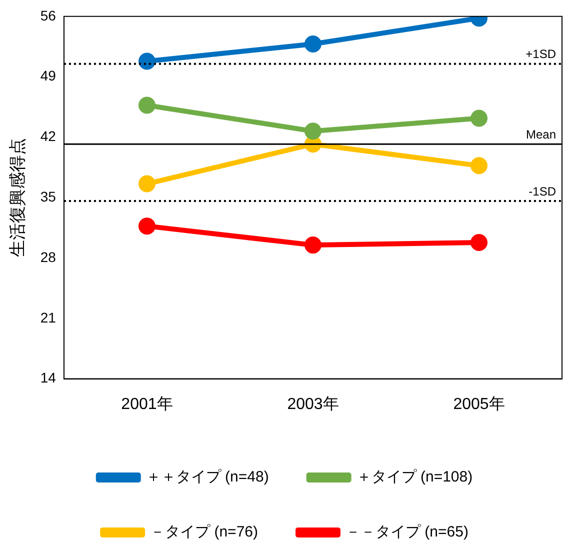 This screenshot has height=554, width=573. I want to click on x-tick-label: 2001年, so click(147, 404).